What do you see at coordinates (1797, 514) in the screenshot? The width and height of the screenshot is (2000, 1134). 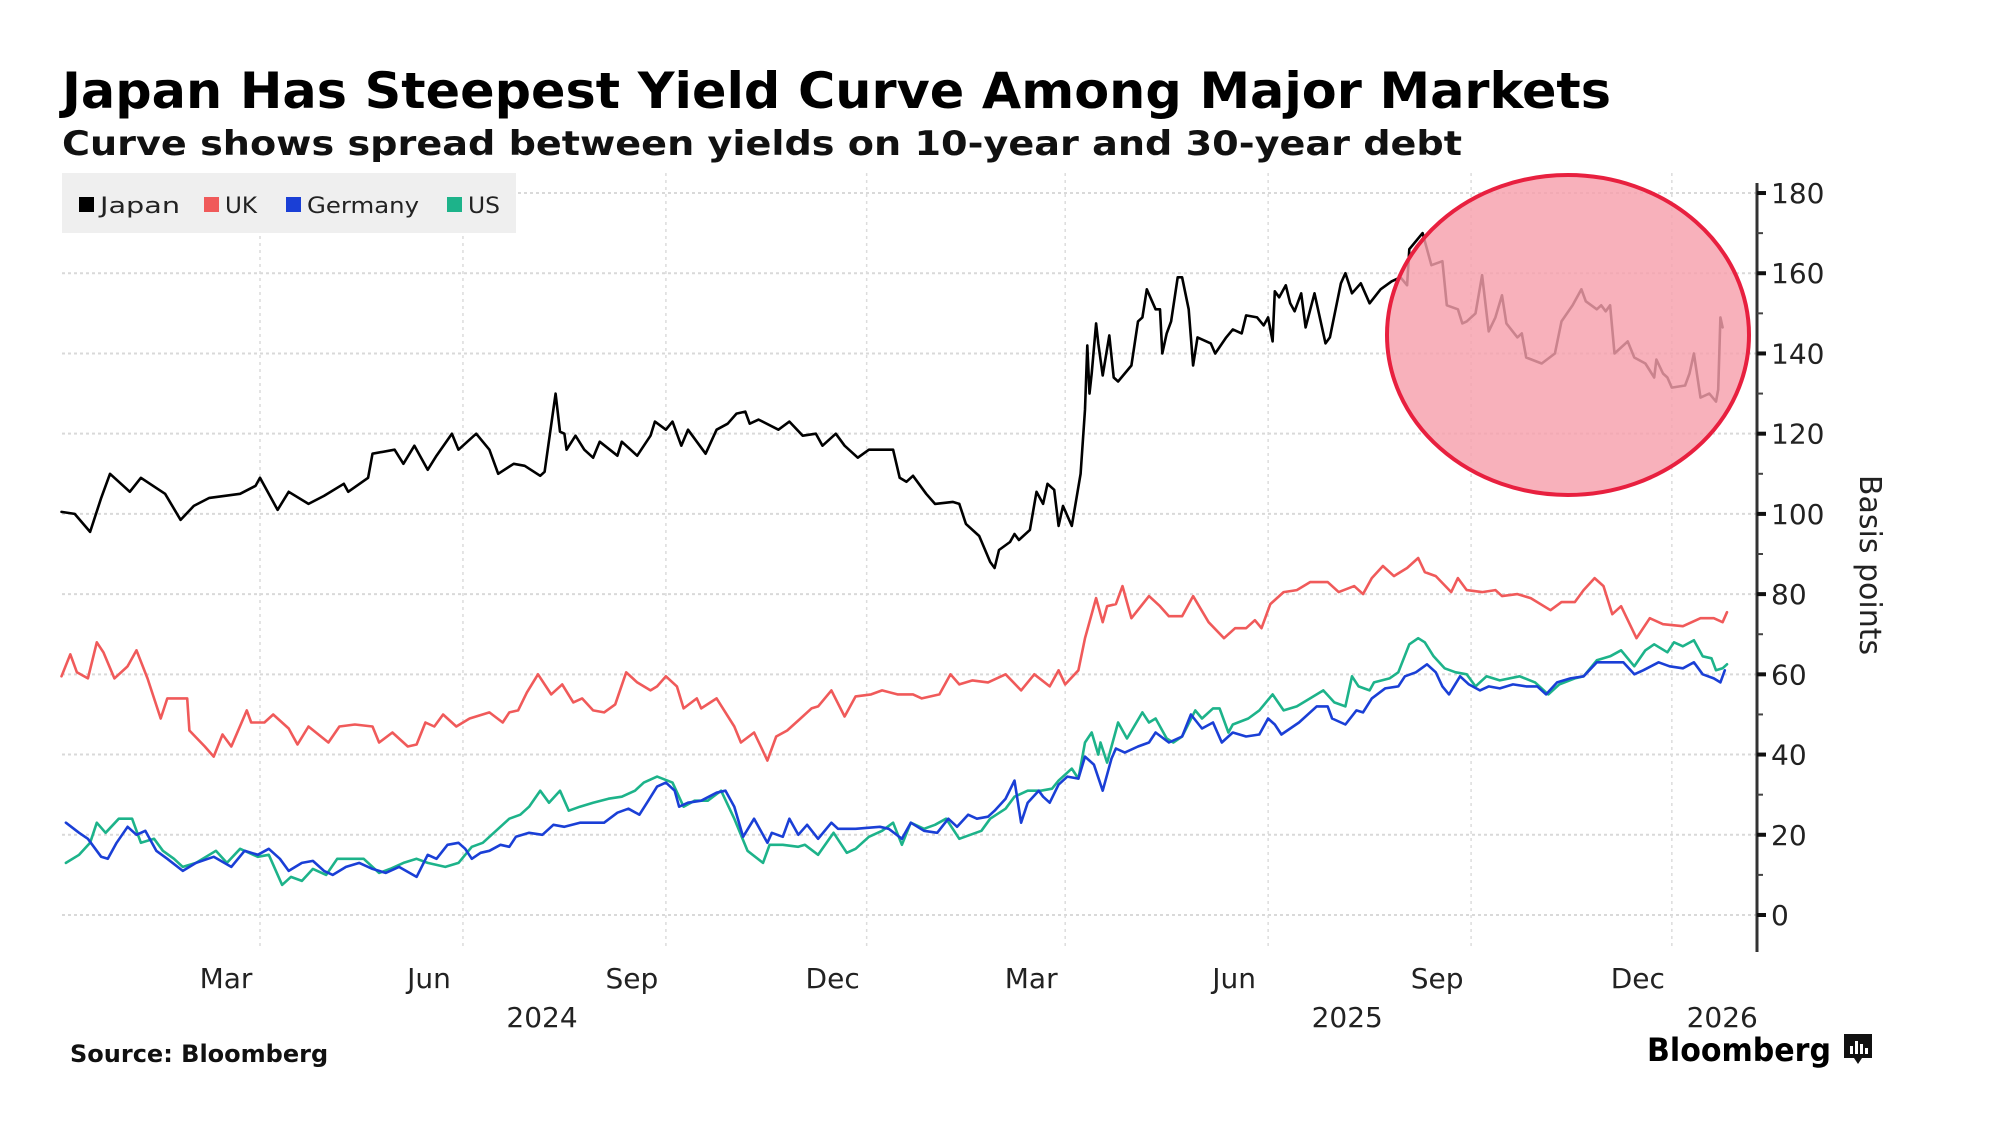 I see `y-tick-label: 100` at bounding box center [1797, 514].